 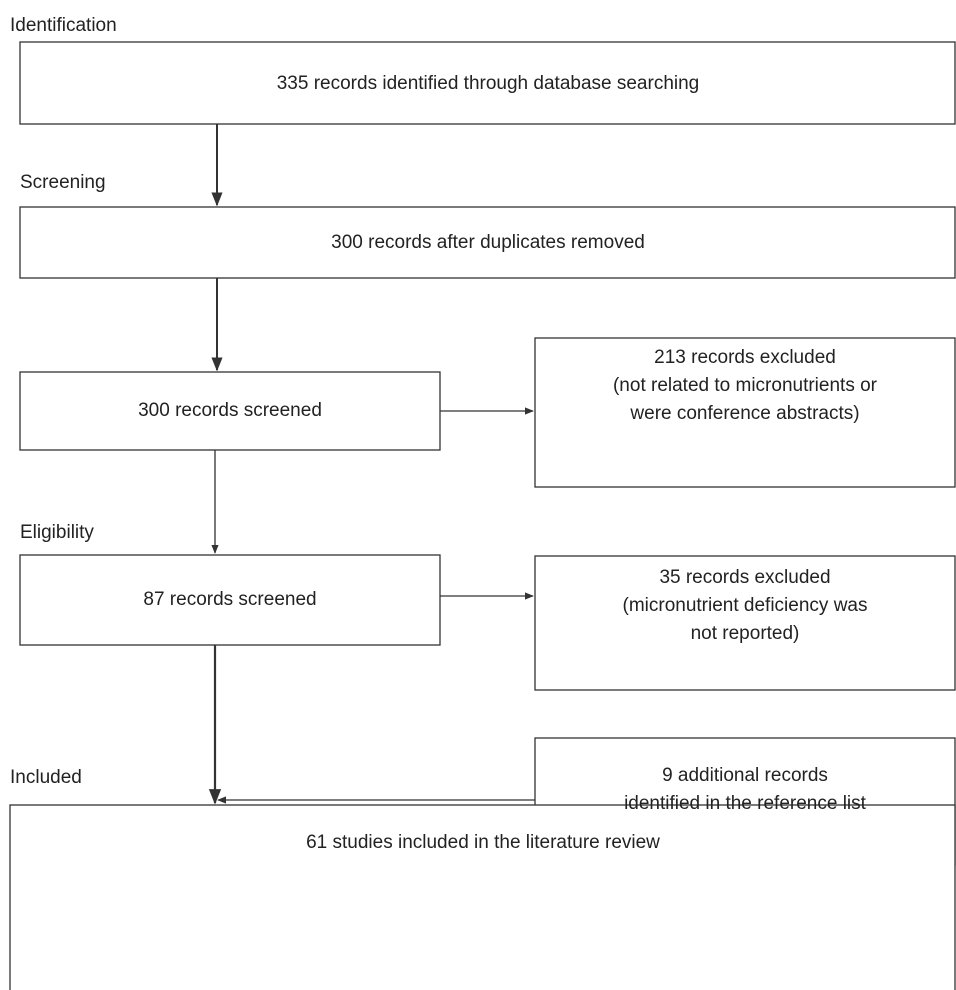 I want to click on box-text: 213 records excluded, so click(x=745, y=357).